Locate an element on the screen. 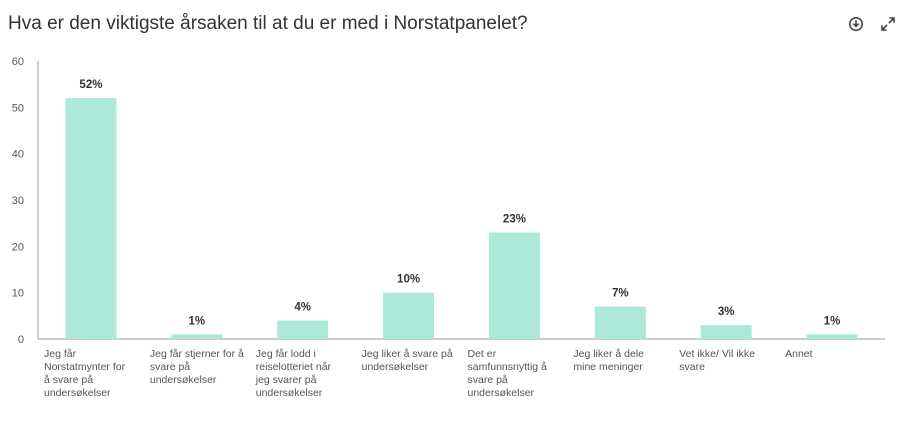  x-tick-label: samfunnsnyttig å is located at coordinates (508, 367).